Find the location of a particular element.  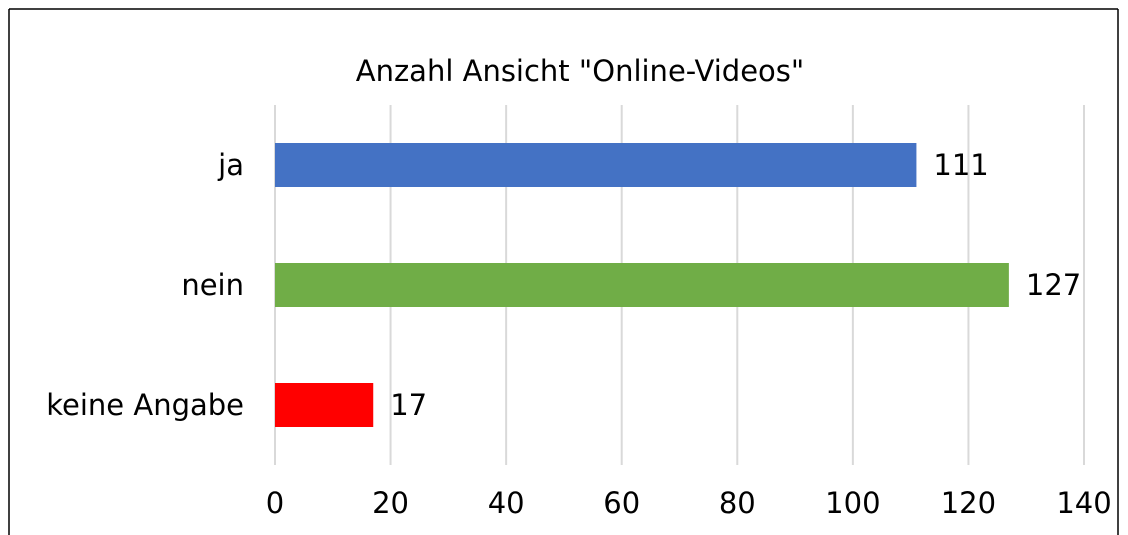

value-label: 111 is located at coordinates (960, 165).